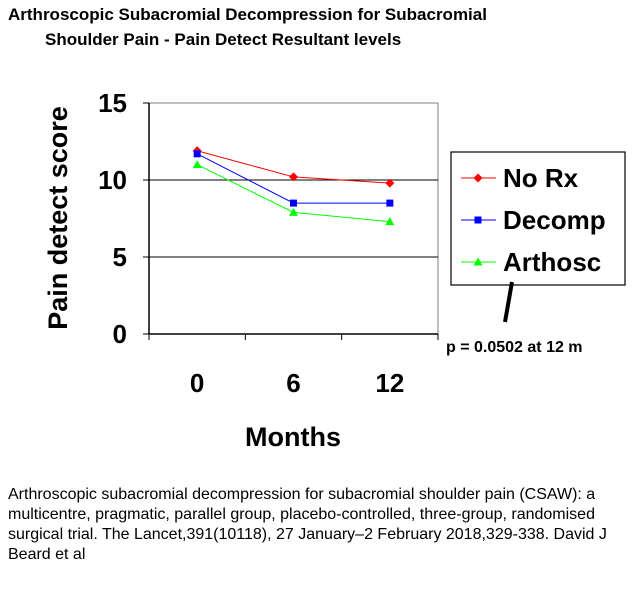 The image size is (638, 595). Describe the element at coordinates (293, 437) in the screenshot. I see `x-axis-label: Months` at that location.